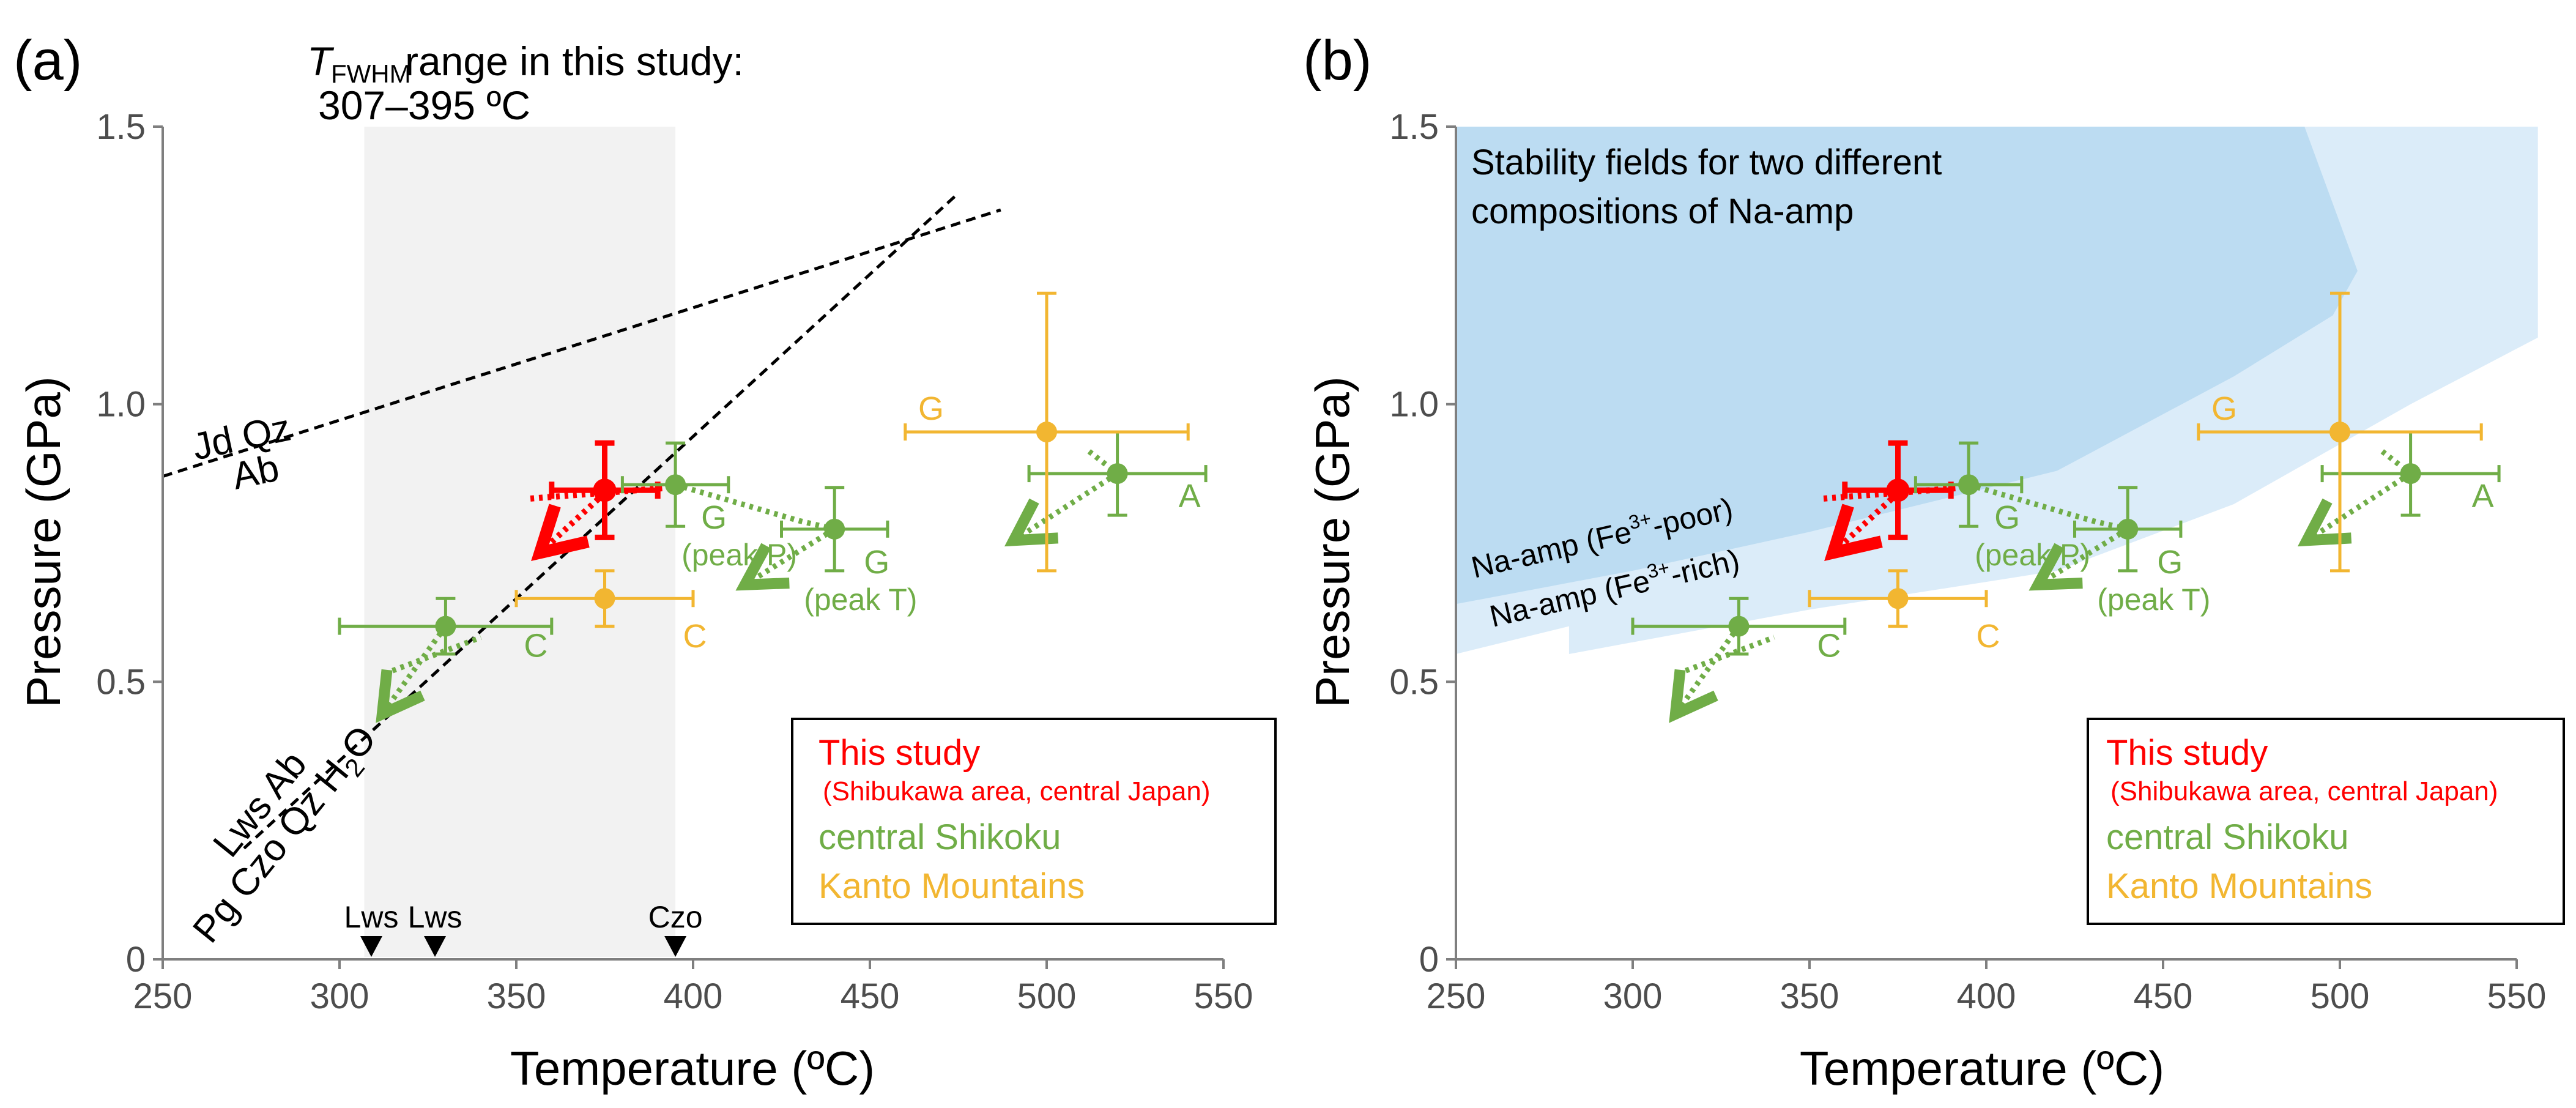 This screenshot has height=1108, width=2576. Describe the element at coordinates (1456, 996) in the screenshot. I see `x-tick-label: 250` at that location.